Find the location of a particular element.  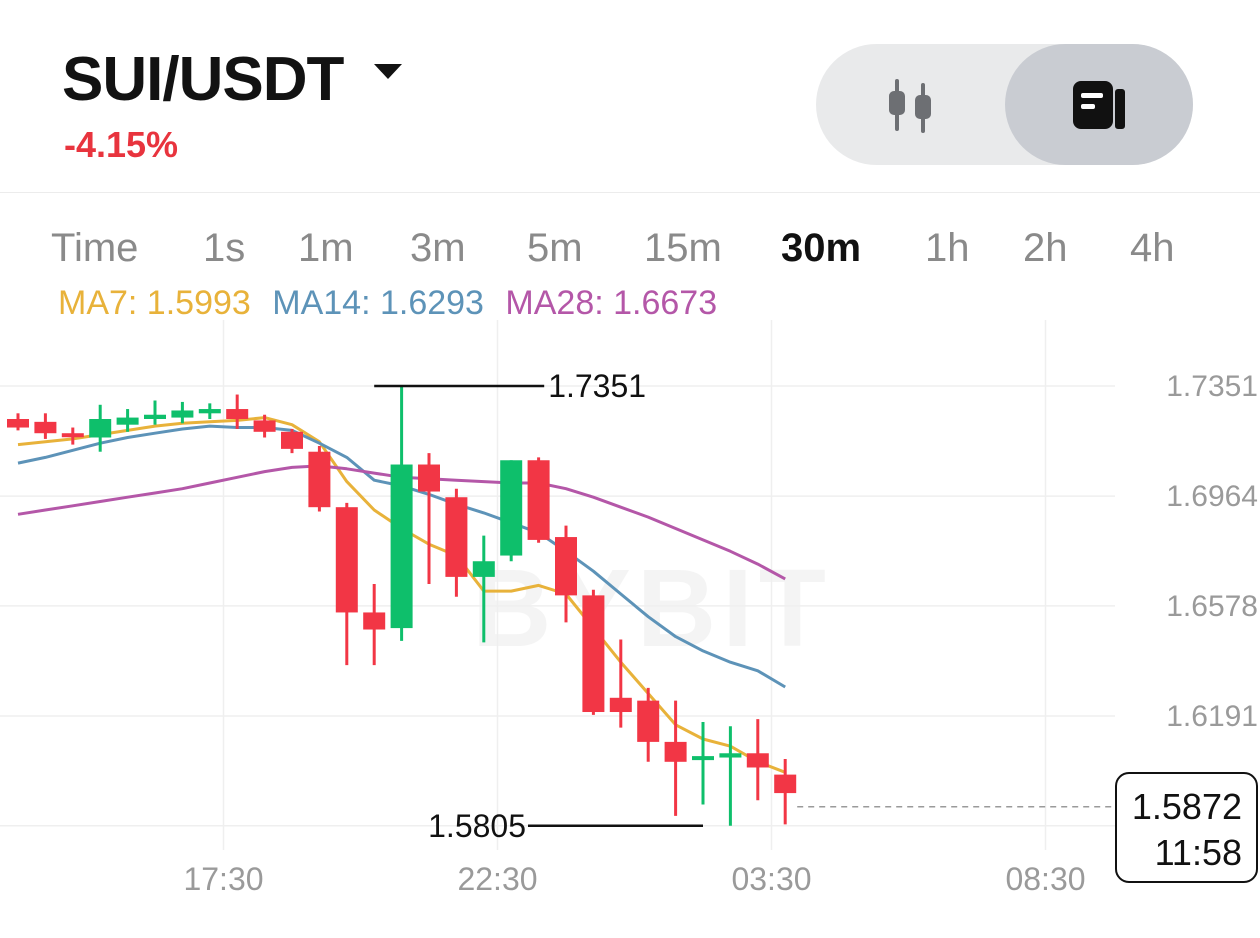

chart-view-button is located at coordinates (910, 104).